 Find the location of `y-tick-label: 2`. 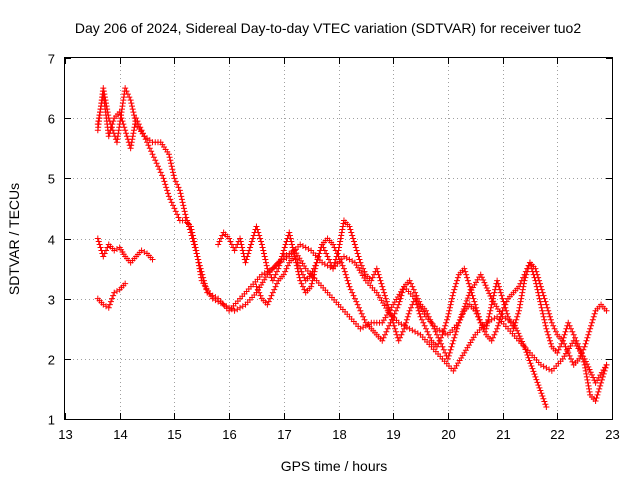

y-tick-label: 2 is located at coordinates (51, 360).